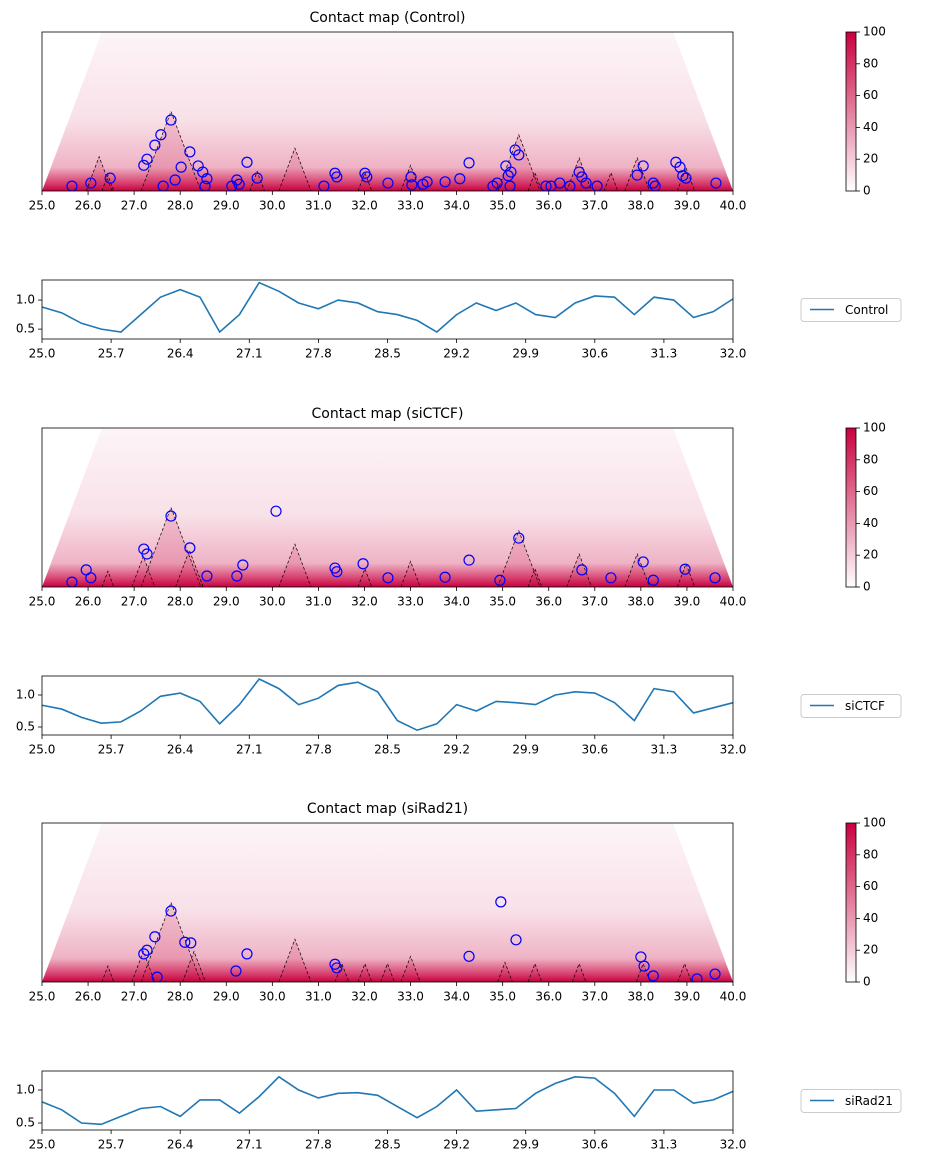  What do you see at coordinates (410, 602) in the screenshot?
I see `x-tick-label: 33.0` at bounding box center [410, 602].